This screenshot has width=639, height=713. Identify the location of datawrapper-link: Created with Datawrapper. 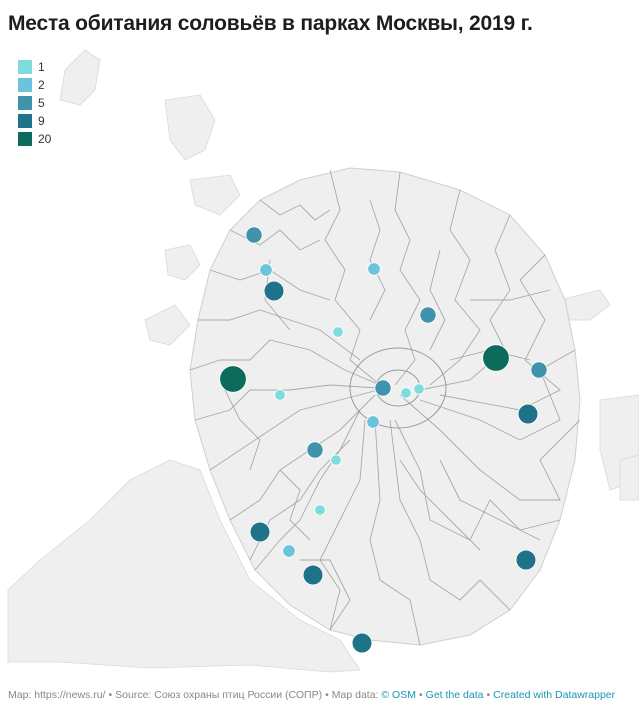
(554, 695).